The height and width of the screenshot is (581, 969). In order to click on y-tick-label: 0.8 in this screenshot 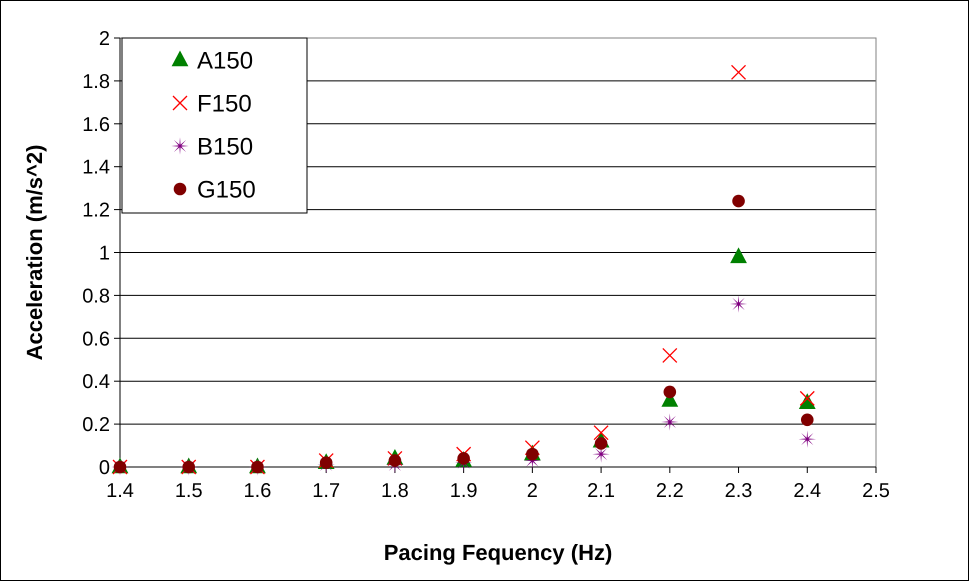, I will do `click(96, 296)`.